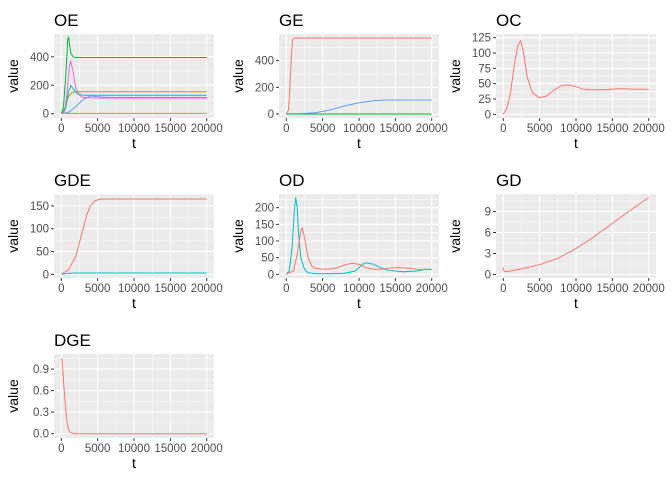 The image size is (672, 480). I want to click on y-tick-label: 0.0, so click(41, 435).